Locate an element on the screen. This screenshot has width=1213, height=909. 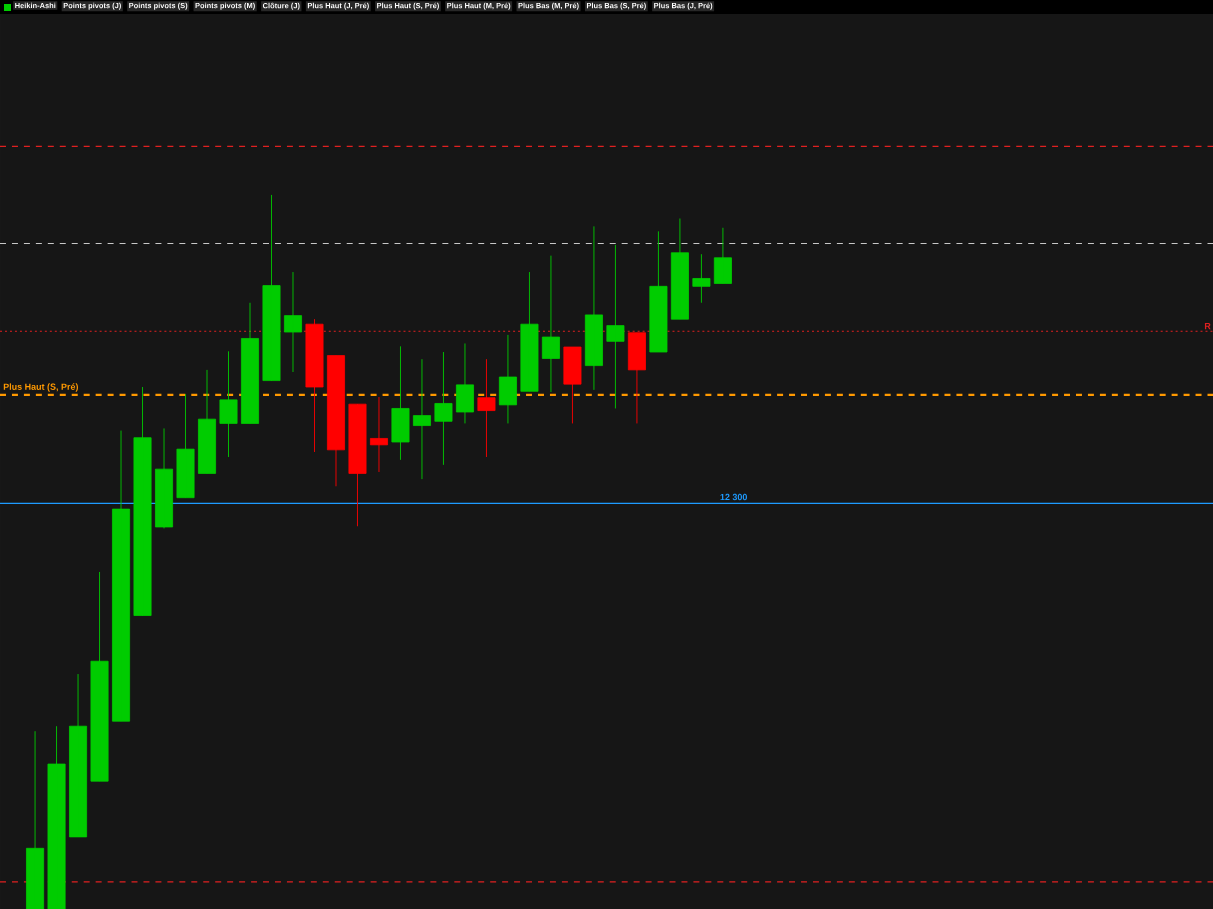
annotation: 12 300 is located at coordinates (733, 497).